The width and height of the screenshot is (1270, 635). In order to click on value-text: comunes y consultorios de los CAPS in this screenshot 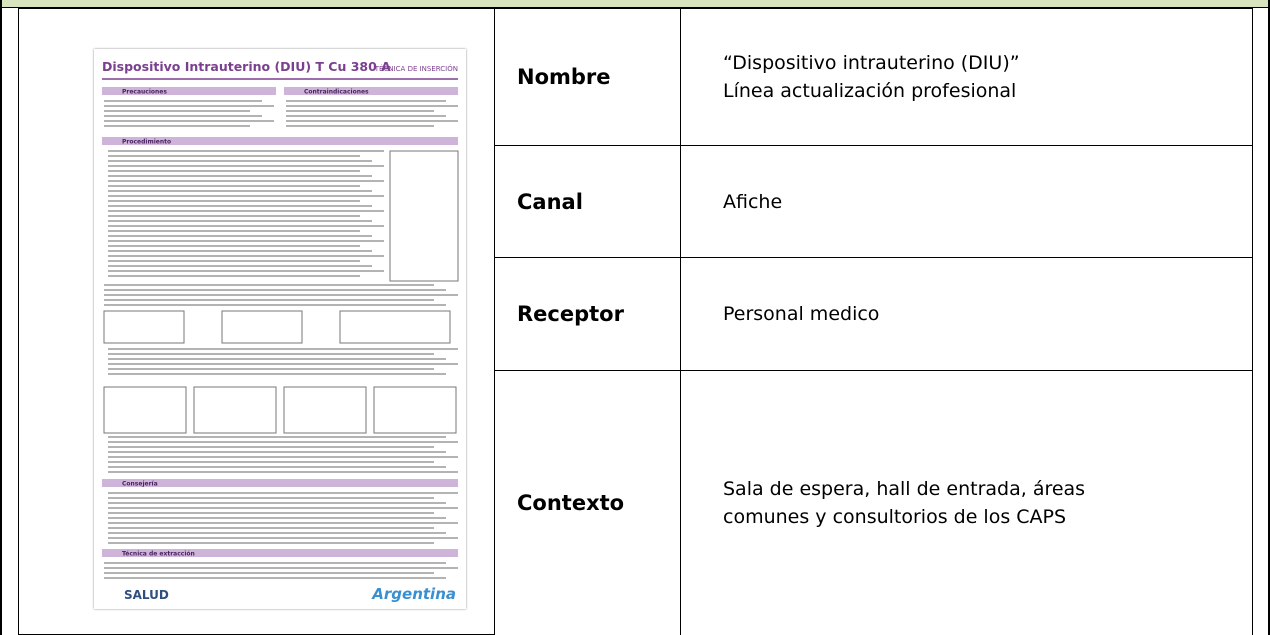, I will do `click(895, 517)`.